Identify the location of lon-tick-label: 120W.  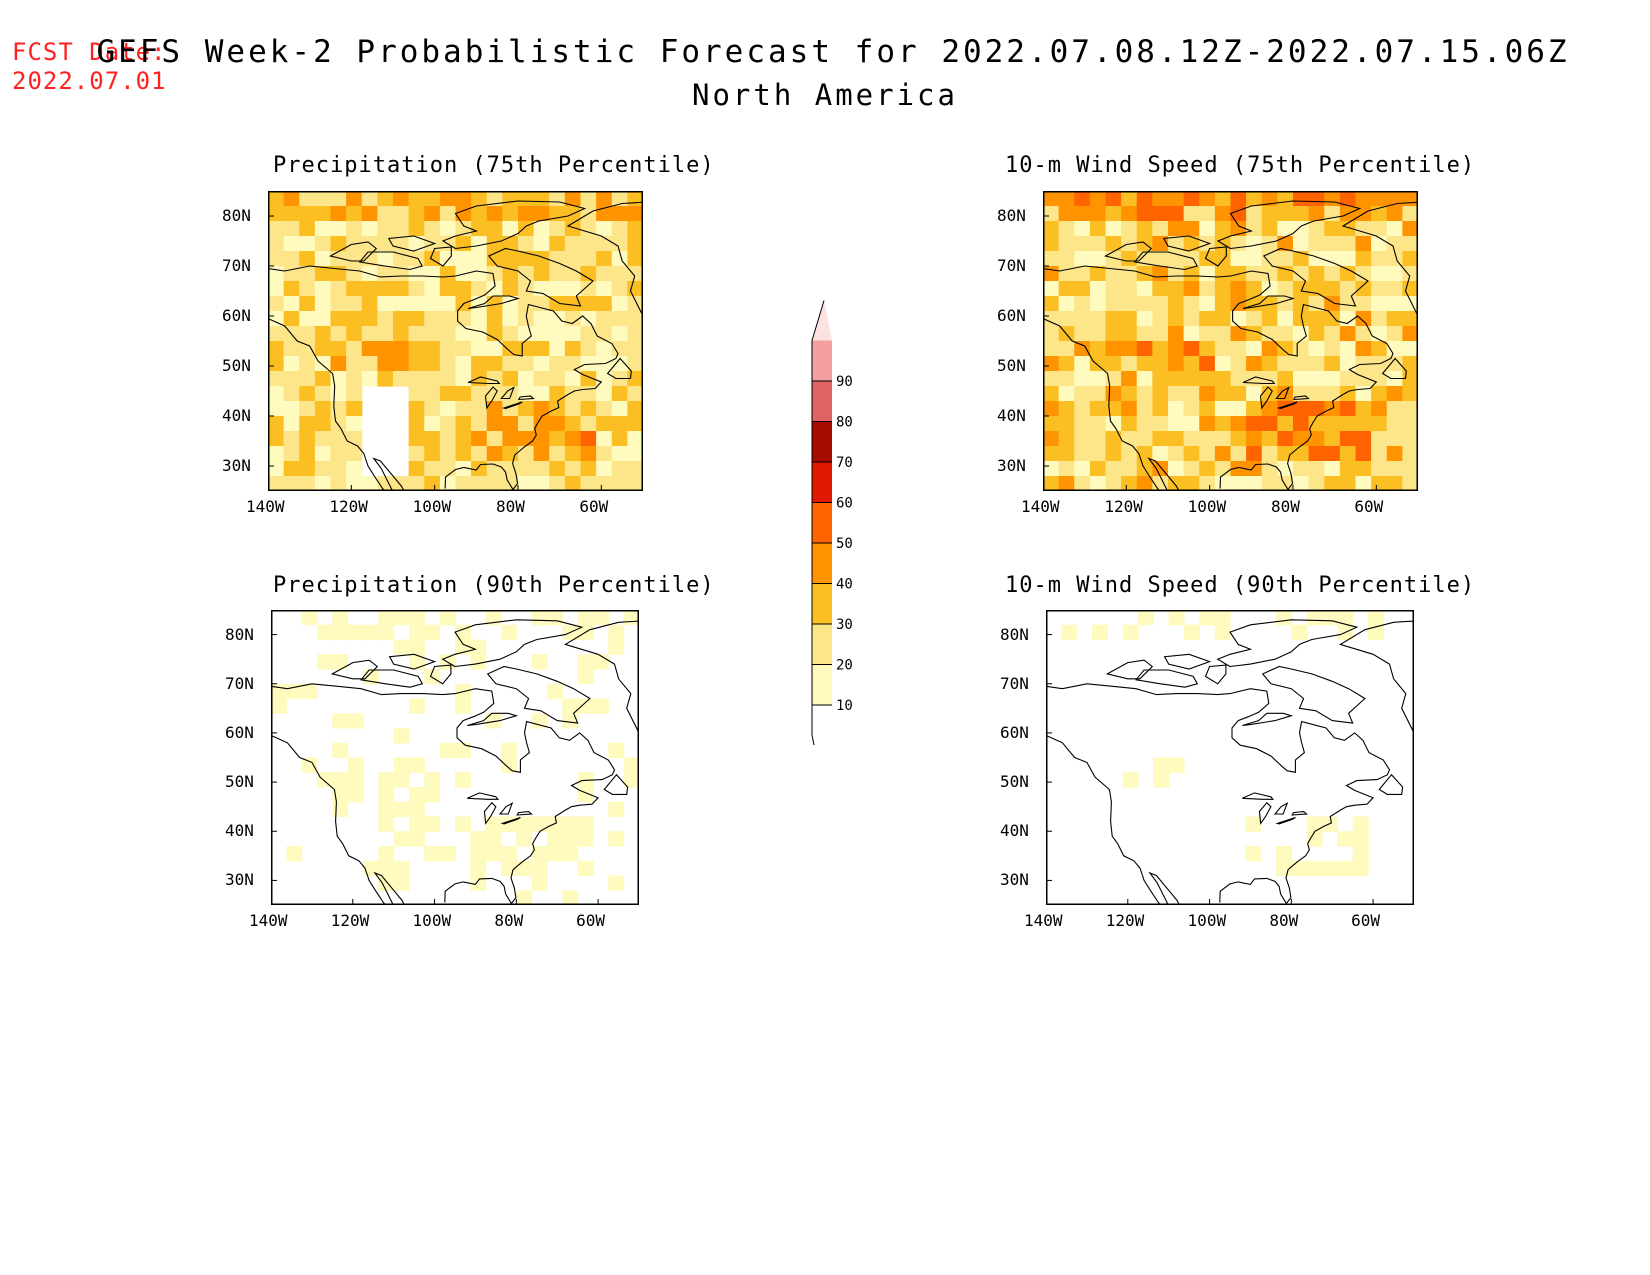
(350, 920).